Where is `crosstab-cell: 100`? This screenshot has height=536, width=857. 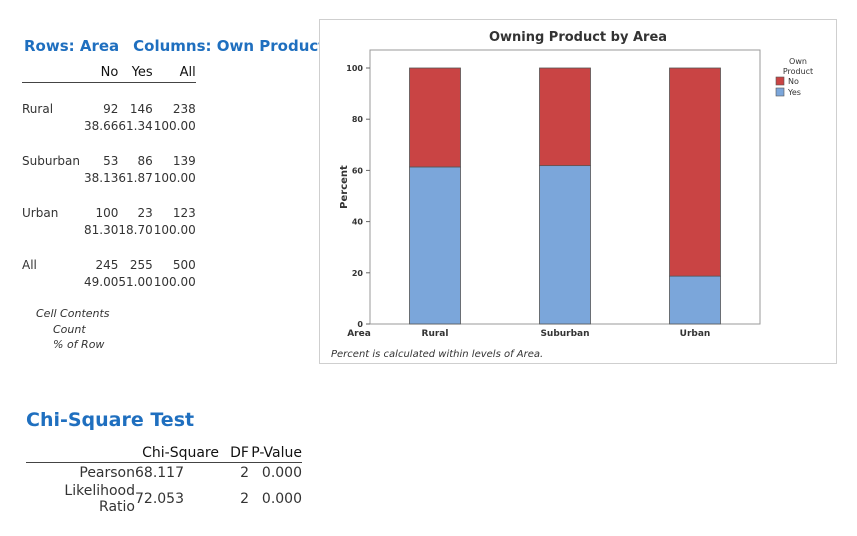 crosstab-cell: 100 is located at coordinates (107, 212).